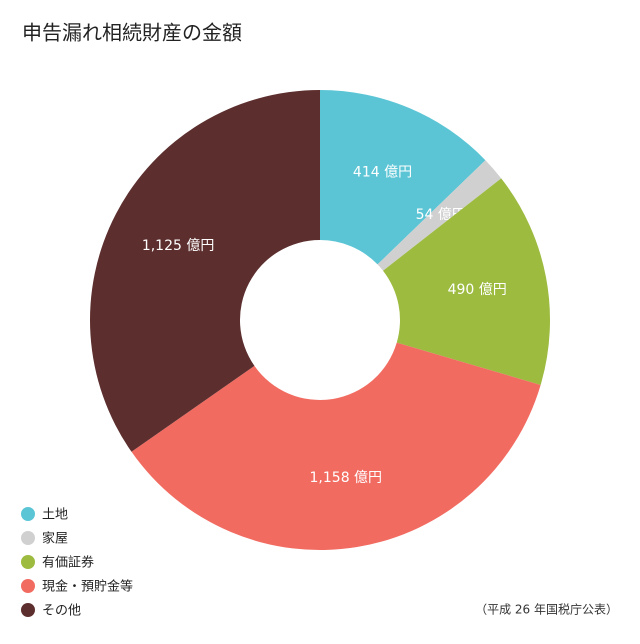 The width and height of the screenshot is (640, 644). I want to click on legend-label: 現金・預貯金等, so click(87, 587).